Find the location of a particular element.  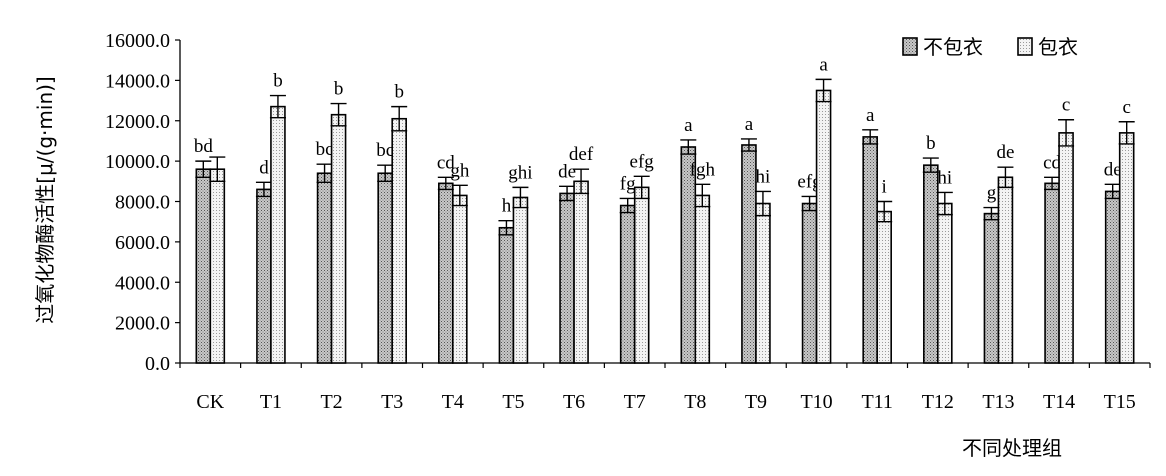

significance-label: efg is located at coordinates (642, 161).